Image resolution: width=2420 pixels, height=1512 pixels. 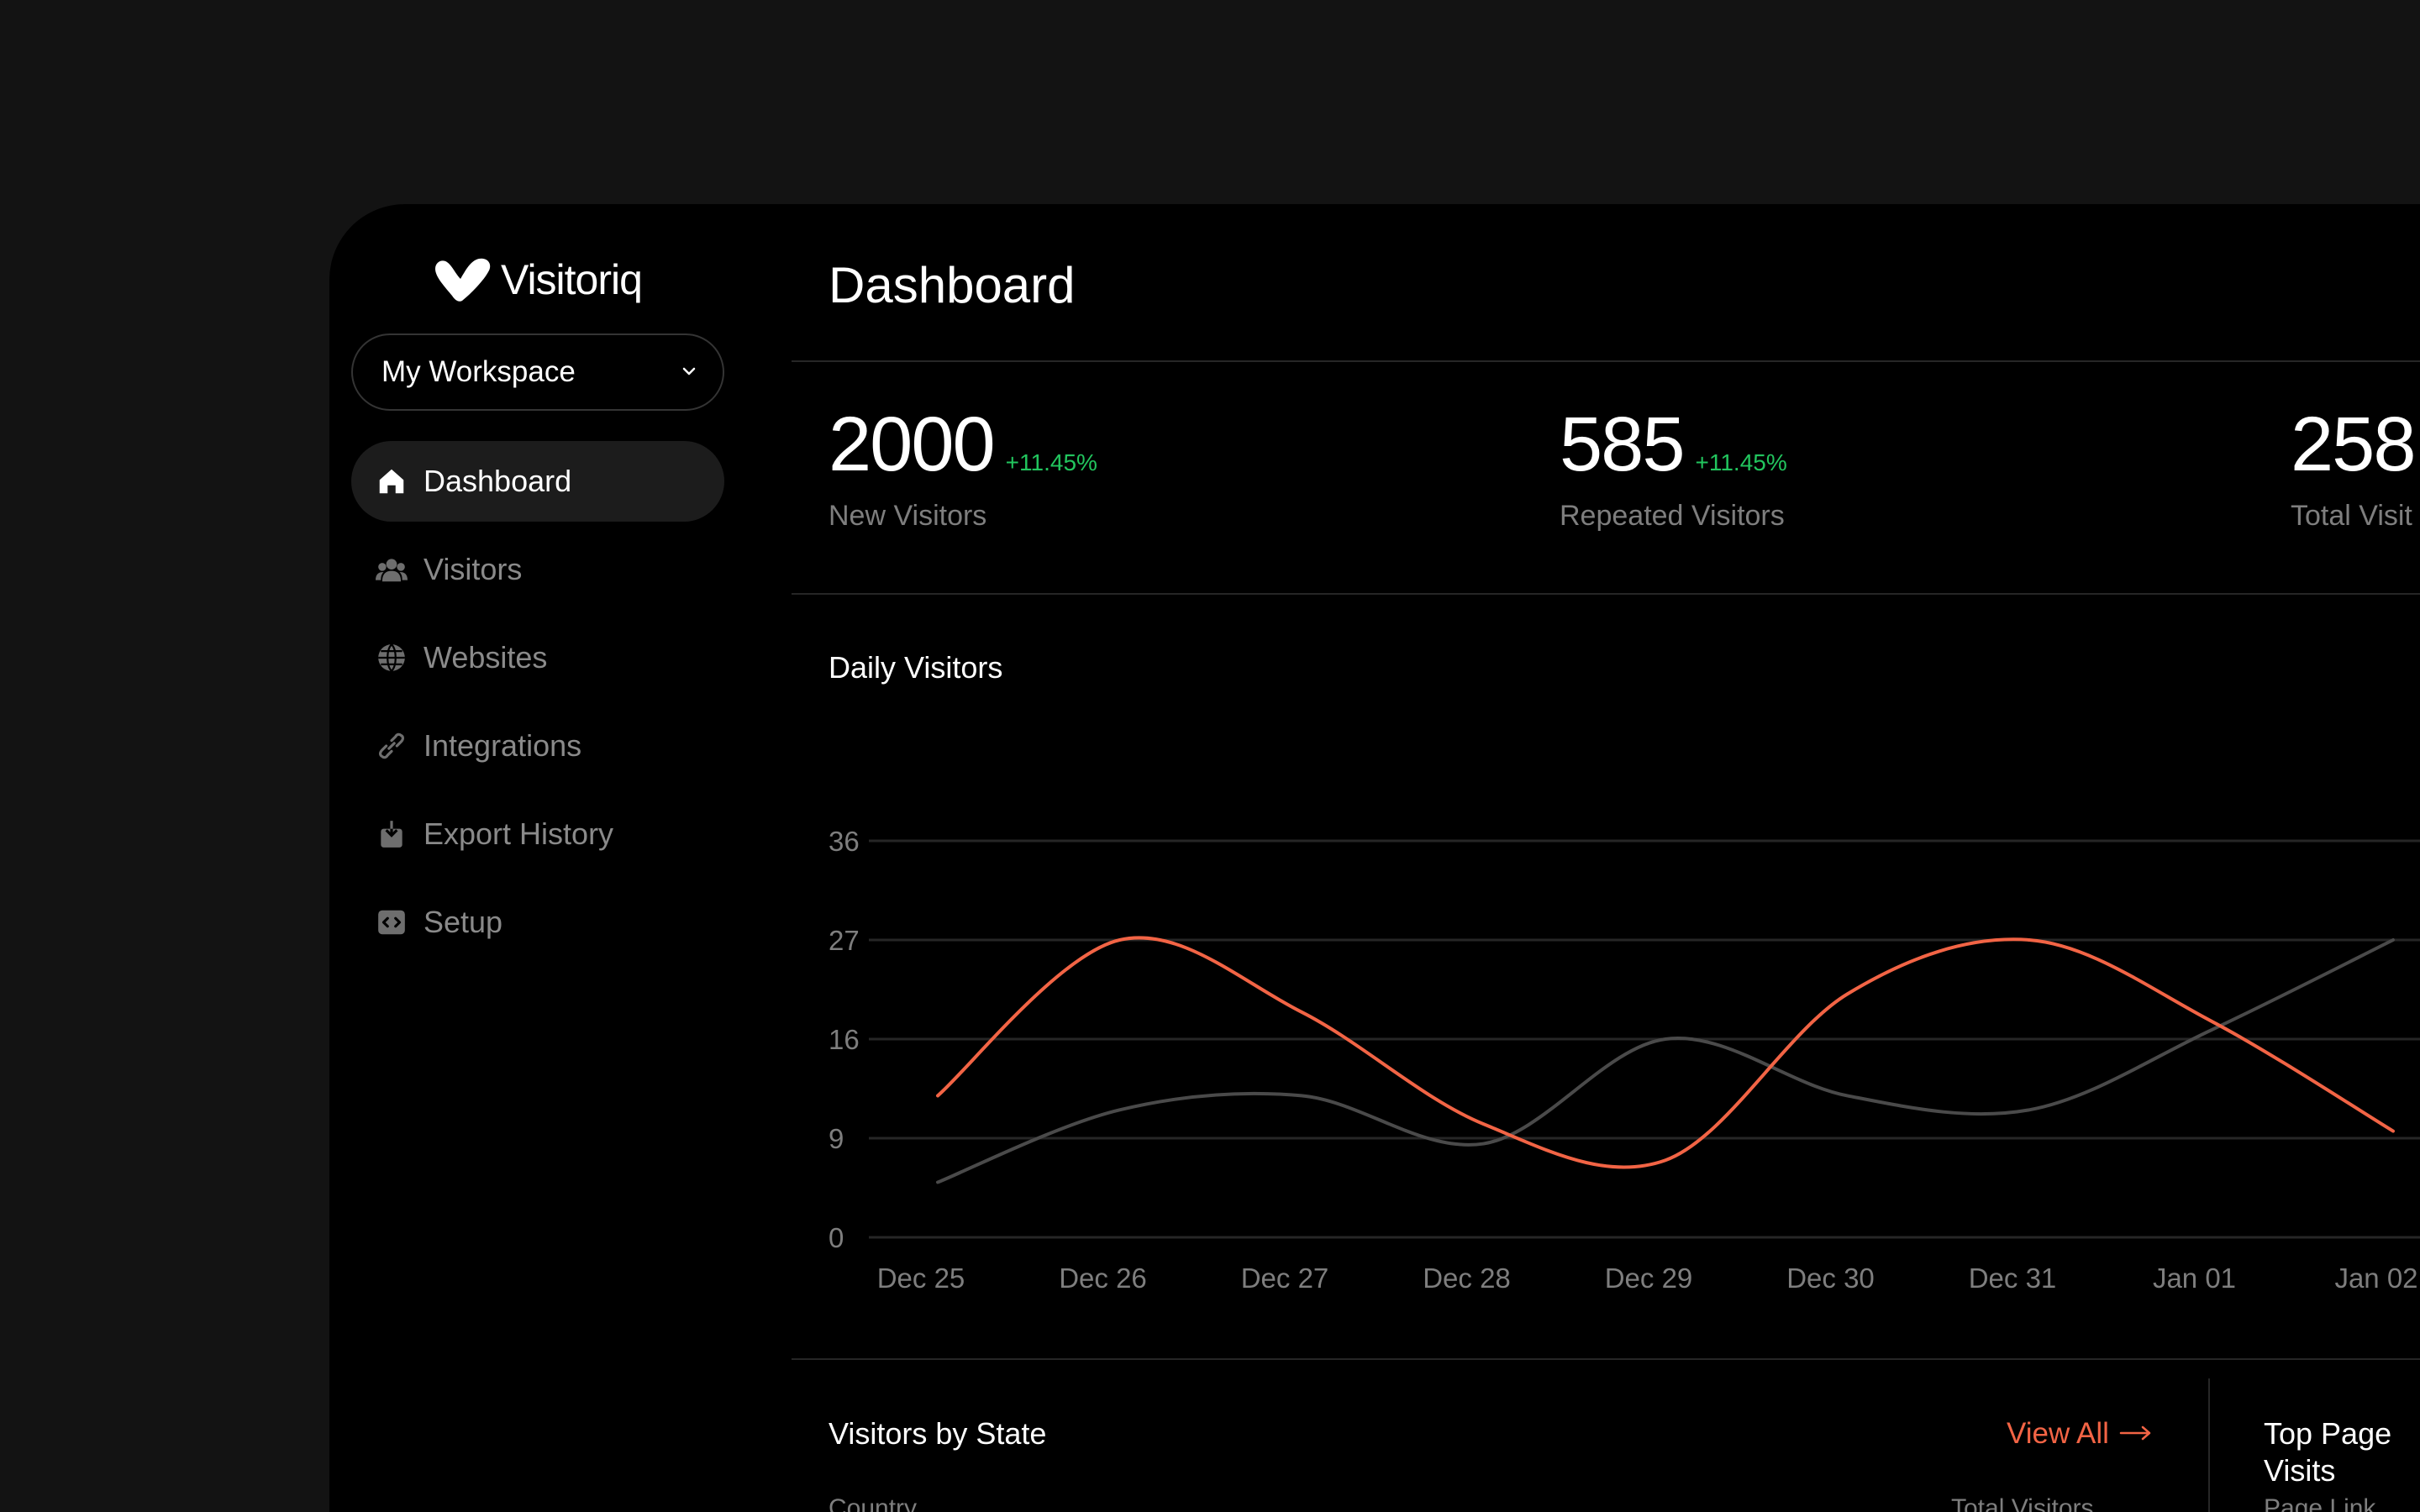 What do you see at coordinates (2136, 1433) in the screenshot?
I see `arrow-right-icon` at bounding box center [2136, 1433].